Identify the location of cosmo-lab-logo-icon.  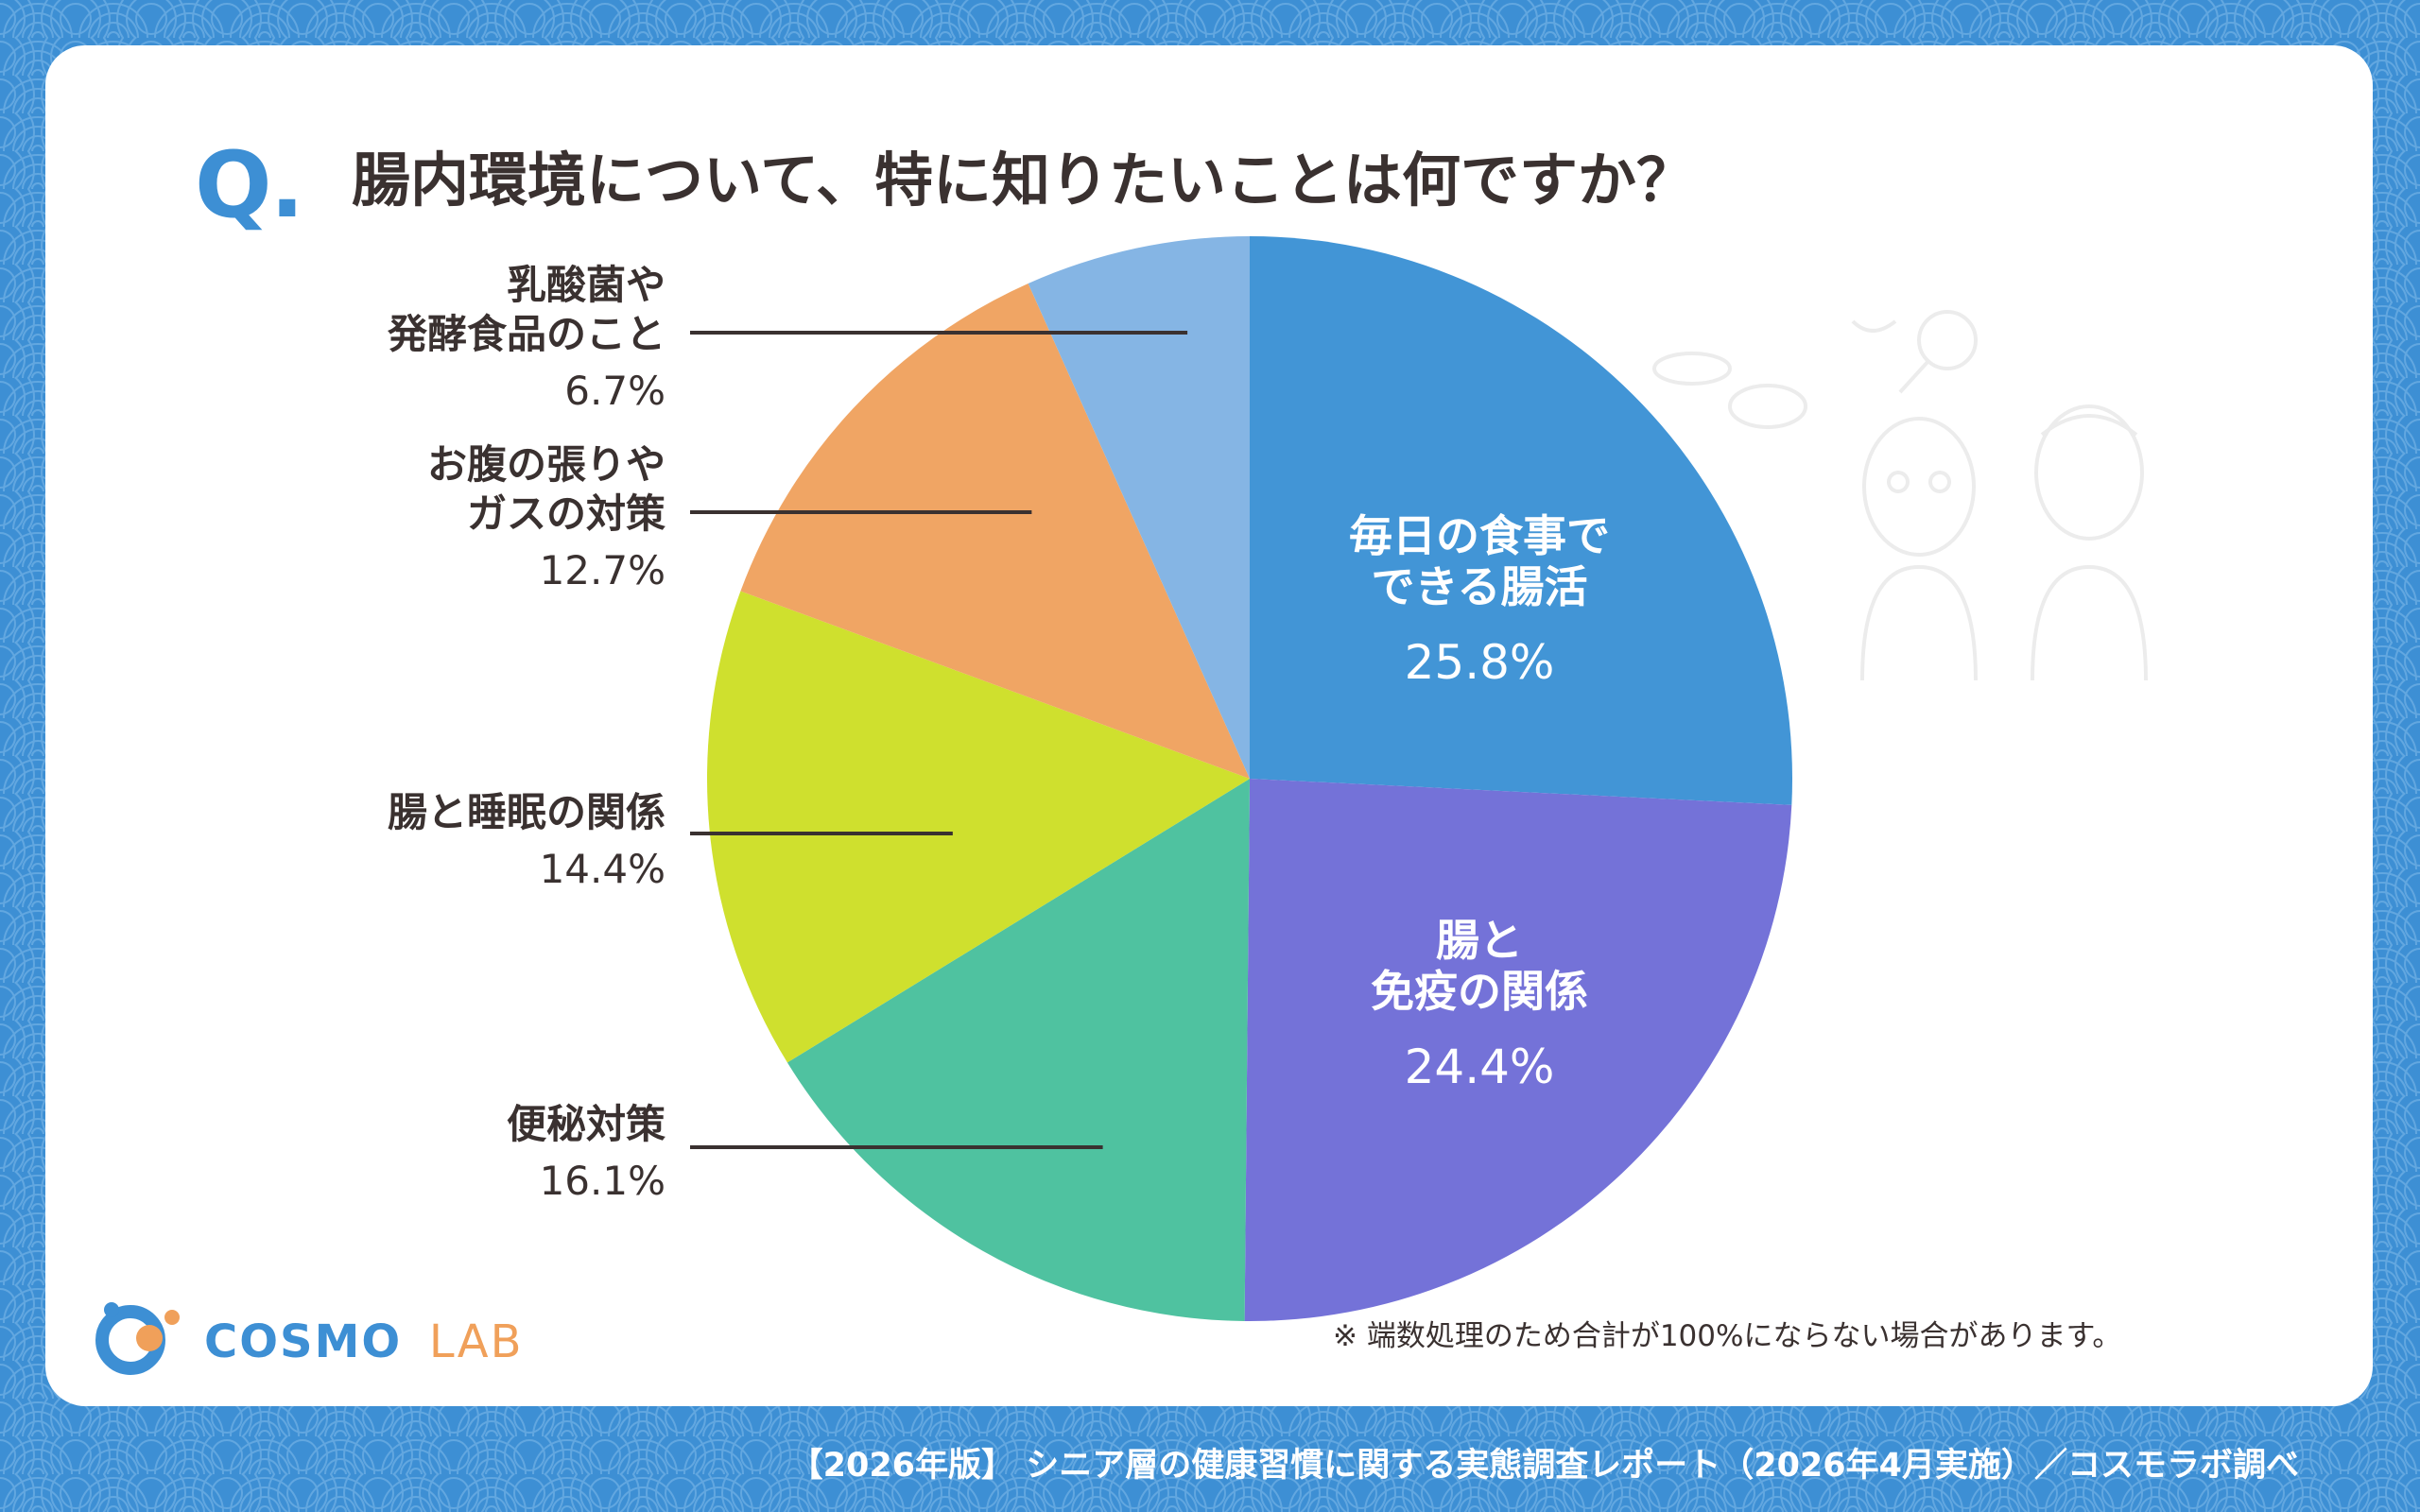
(137, 1338).